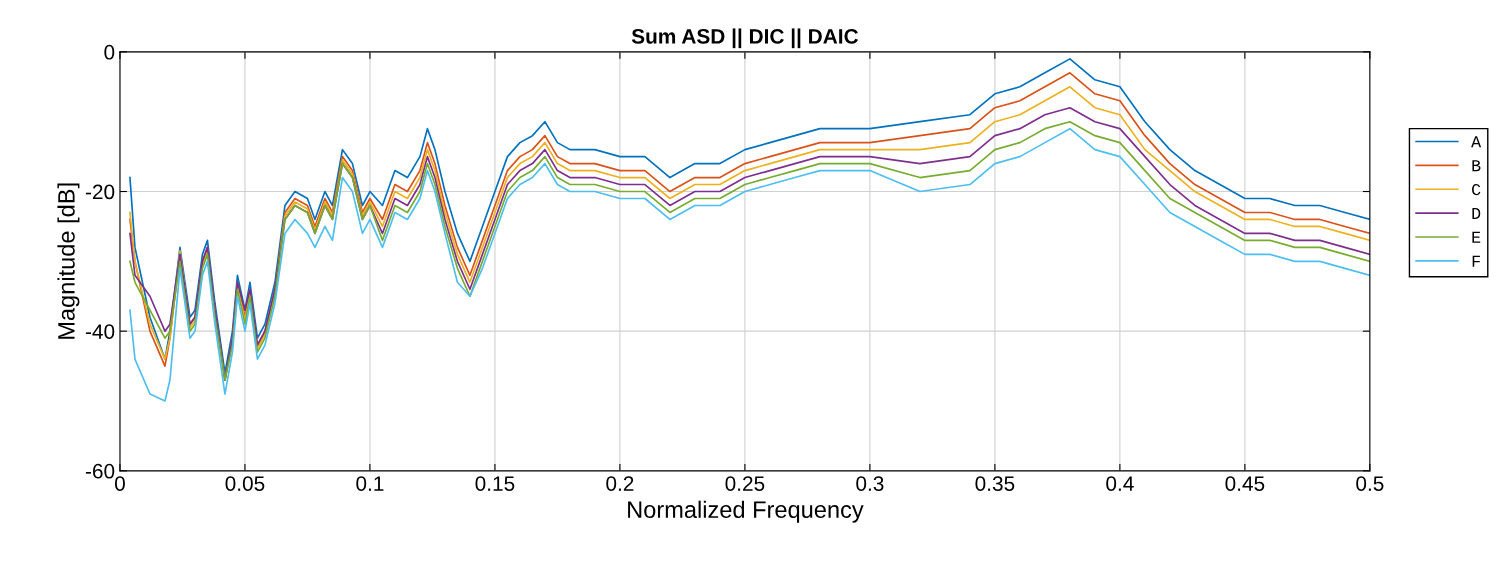 The width and height of the screenshot is (1507, 570). What do you see at coordinates (100, 331) in the screenshot?
I see `y-tick-label: -40` at bounding box center [100, 331].